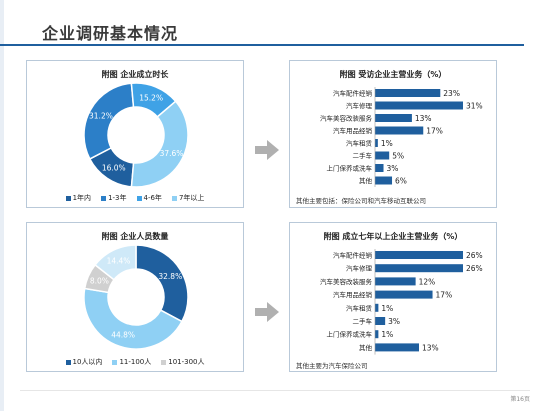 Image resolution: width=550 pixels, height=411 pixels. What do you see at coordinates (152, 198) in the screenshot?
I see `legend-label: 4-6年` at bounding box center [152, 198].